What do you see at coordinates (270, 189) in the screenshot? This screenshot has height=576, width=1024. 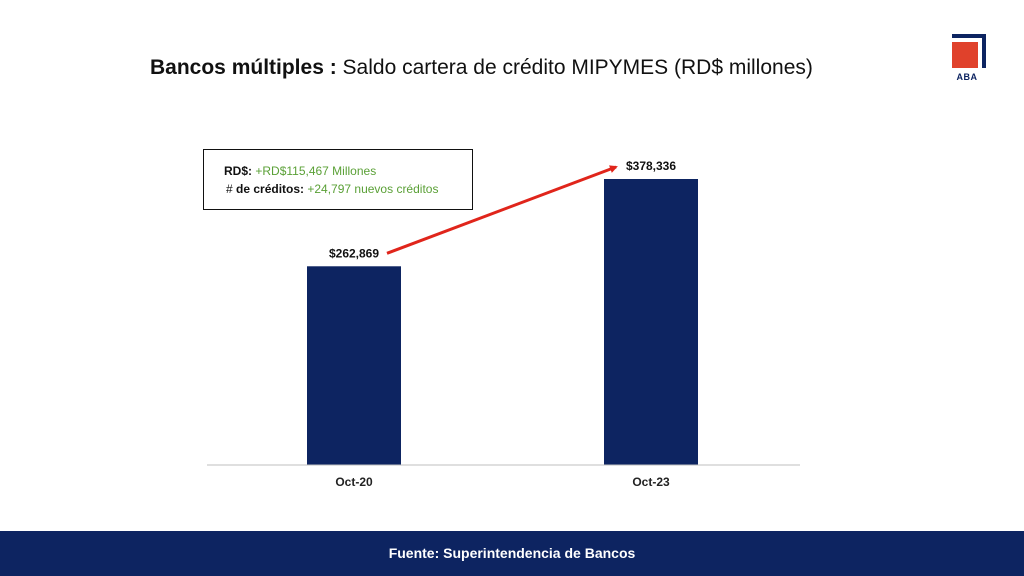 I see `callout-credits-label: de créditos:` at bounding box center [270, 189].